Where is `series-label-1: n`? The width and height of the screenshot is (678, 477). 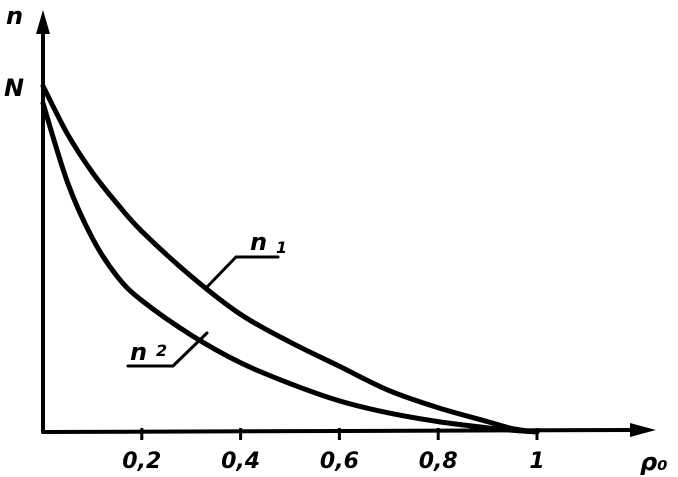 series-label-1: n is located at coordinates (258, 242).